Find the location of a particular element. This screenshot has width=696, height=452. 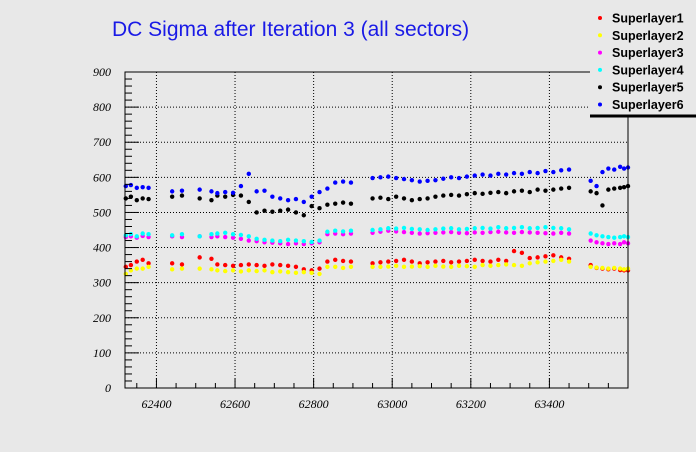

legend-label: Superlayer4 is located at coordinates (648, 70).